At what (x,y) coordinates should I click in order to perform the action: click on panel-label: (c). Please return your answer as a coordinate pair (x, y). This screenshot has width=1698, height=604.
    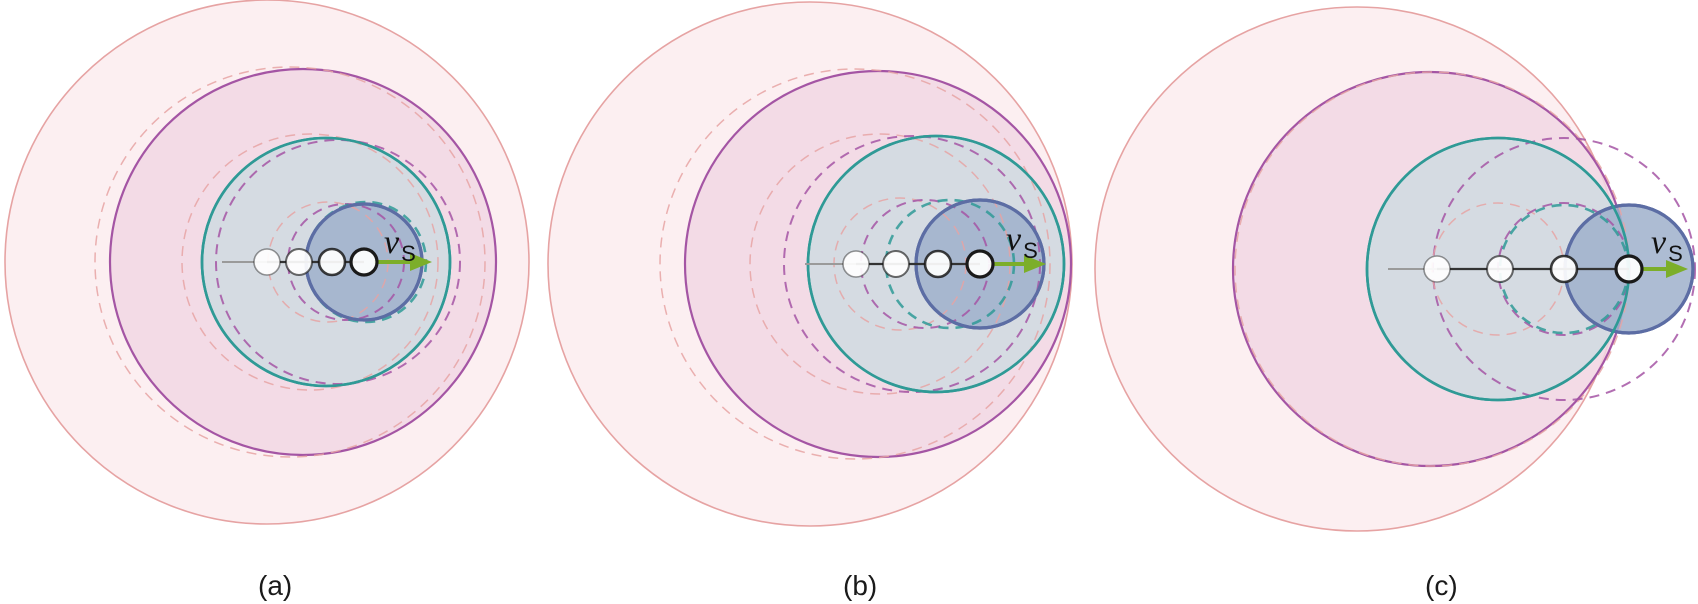
    Looking at the image, I should click on (1441, 585).